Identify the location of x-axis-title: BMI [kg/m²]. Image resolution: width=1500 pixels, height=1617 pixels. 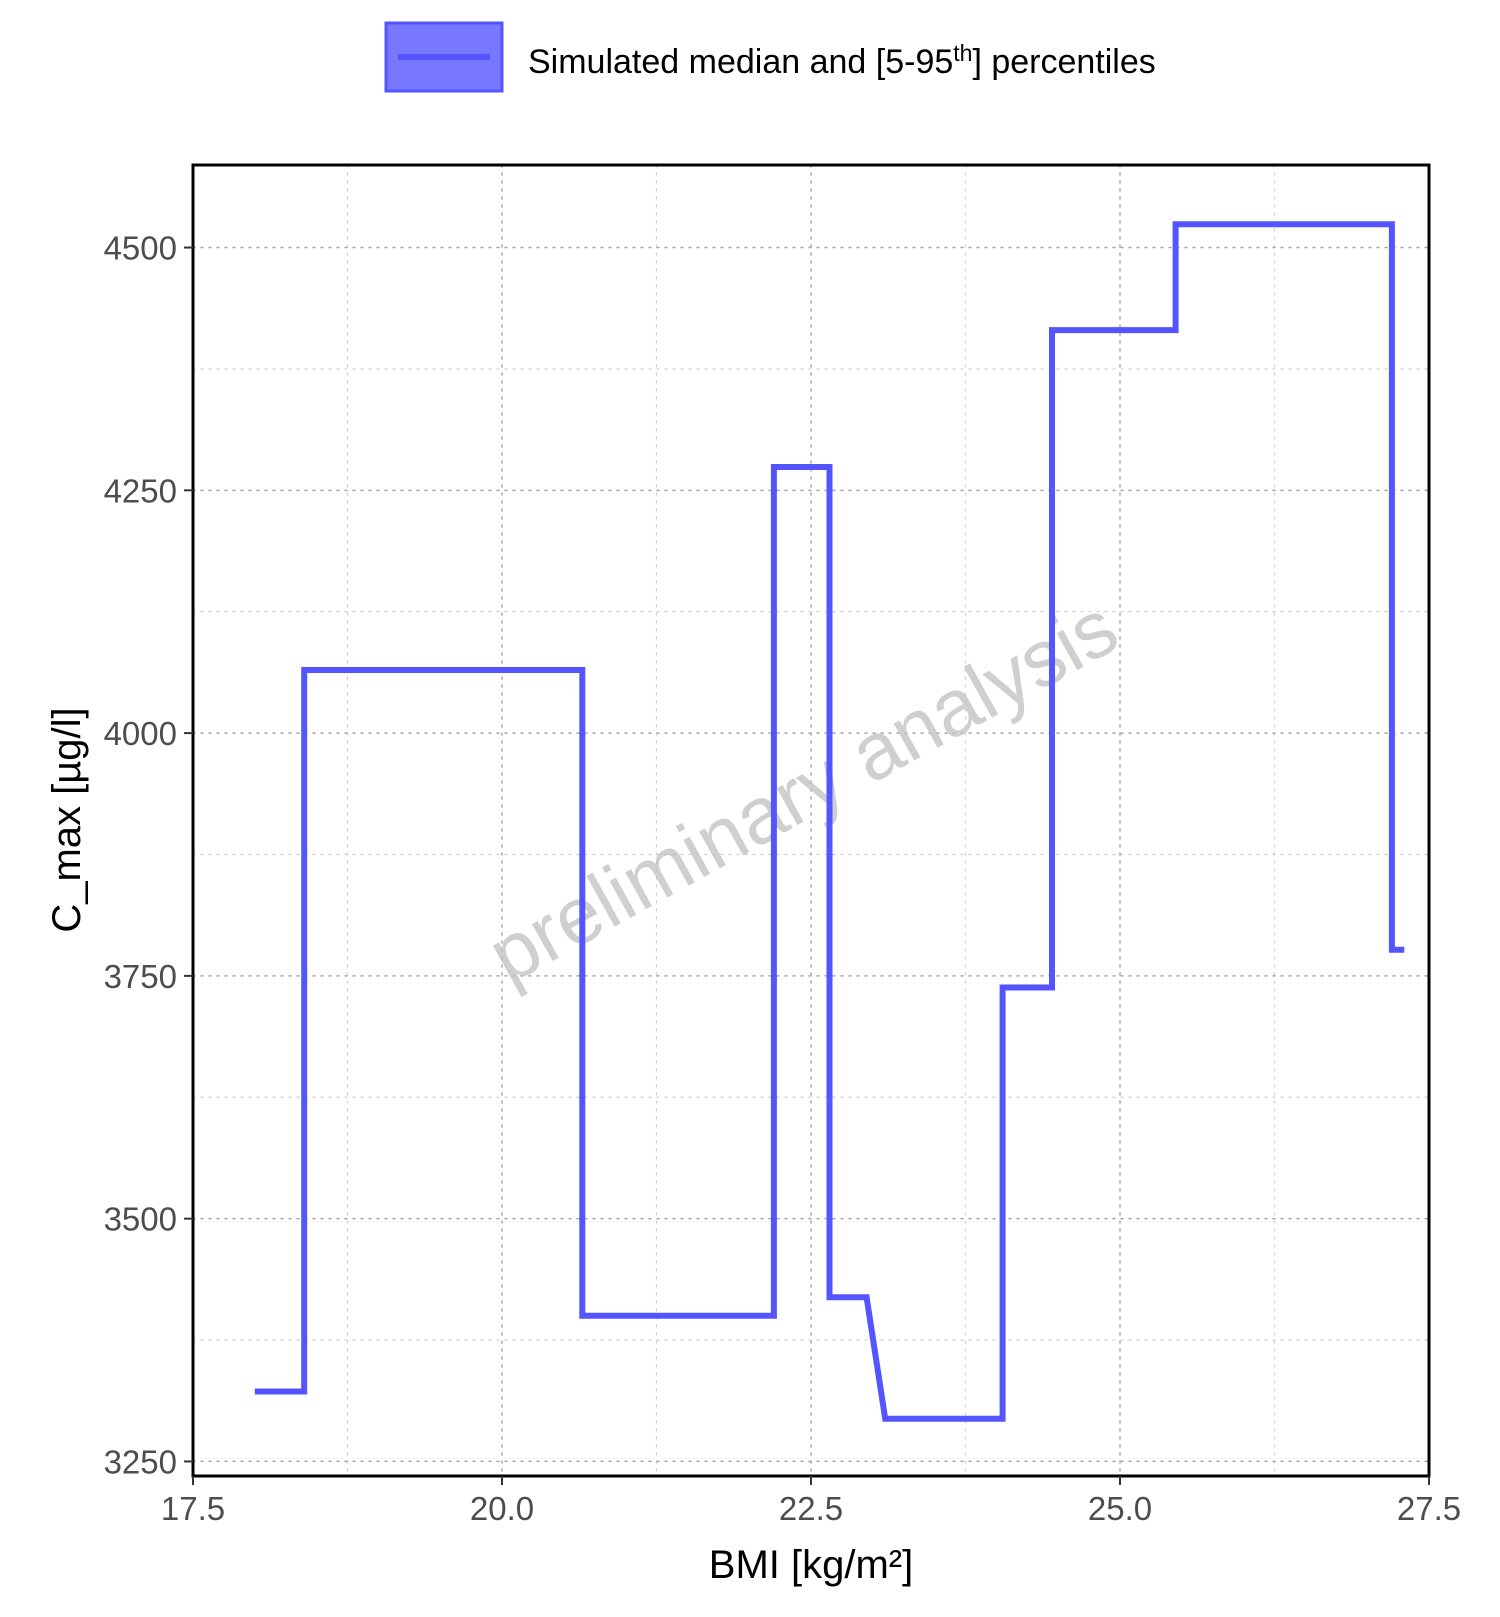
(811, 1565).